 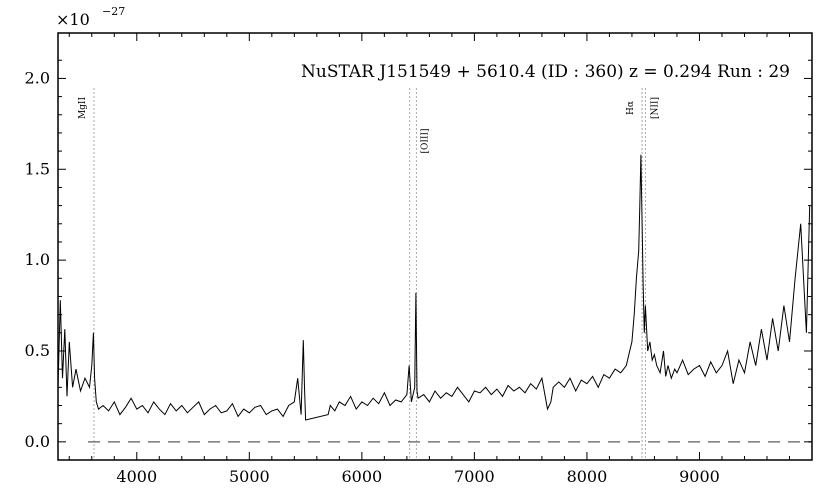 What do you see at coordinates (83, 108) in the screenshot?
I see `emission-line-label-0: MgII` at bounding box center [83, 108].